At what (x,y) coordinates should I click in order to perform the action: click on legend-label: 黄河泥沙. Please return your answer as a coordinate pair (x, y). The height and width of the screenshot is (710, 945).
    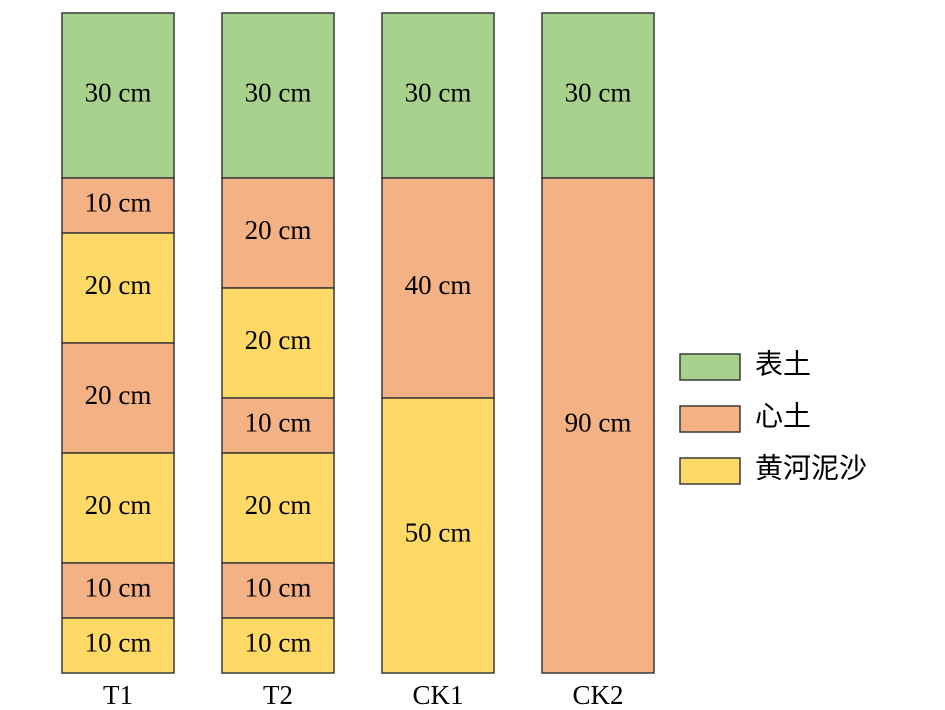
    Looking at the image, I should click on (811, 468).